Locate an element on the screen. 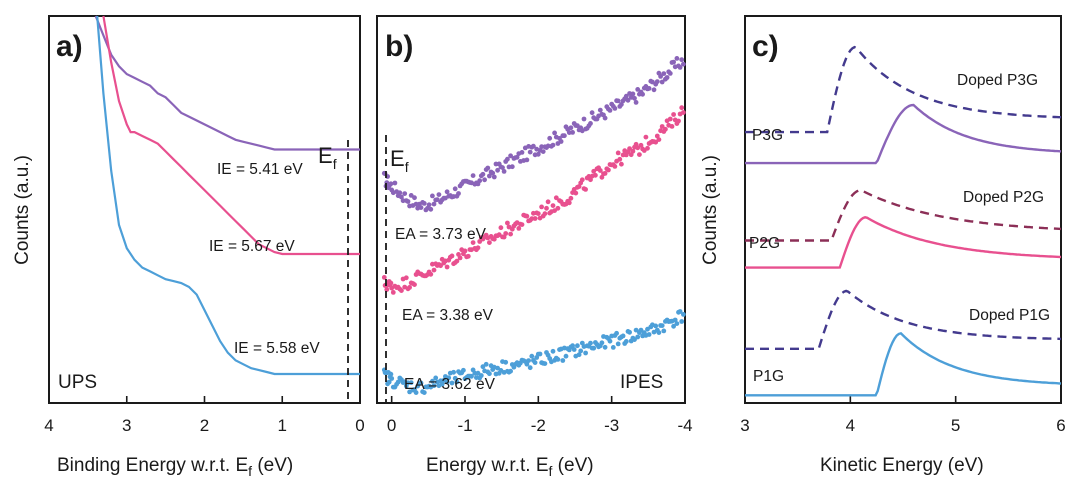 Image resolution: width=1068 pixels, height=479 pixels. x-tick-label: 3 is located at coordinates (126, 425).